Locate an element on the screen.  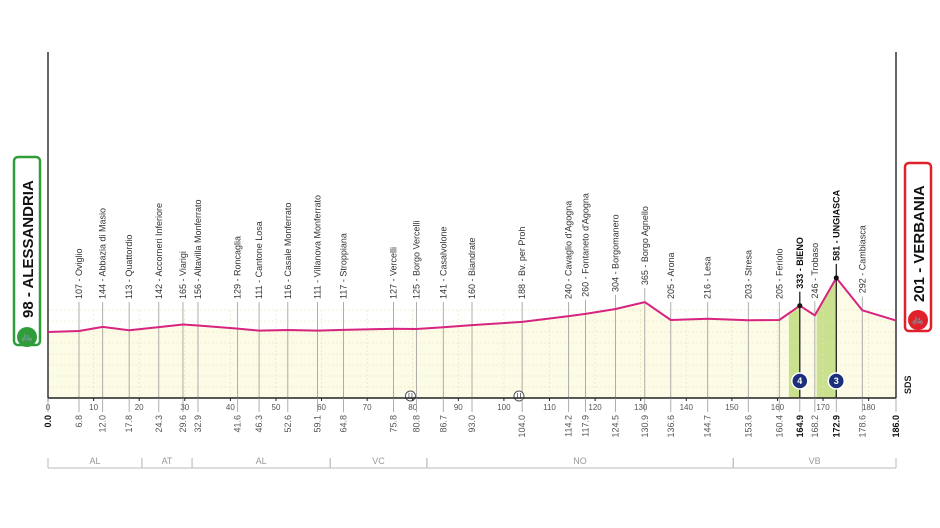
x-tick-label: 40 is located at coordinates (230, 407).